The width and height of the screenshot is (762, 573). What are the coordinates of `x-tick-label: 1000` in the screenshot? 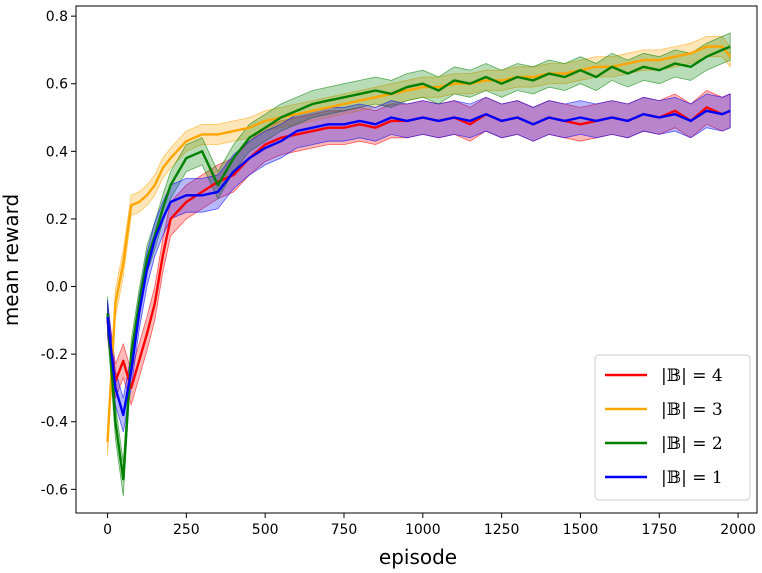 It's located at (423, 530).